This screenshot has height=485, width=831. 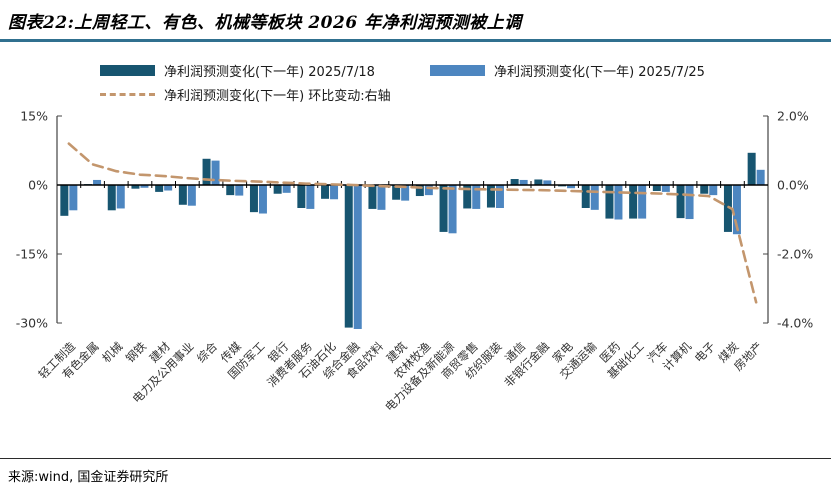 What do you see at coordinates (136, 352) in the screenshot?
I see `category-label: 钢铁` at bounding box center [136, 352].